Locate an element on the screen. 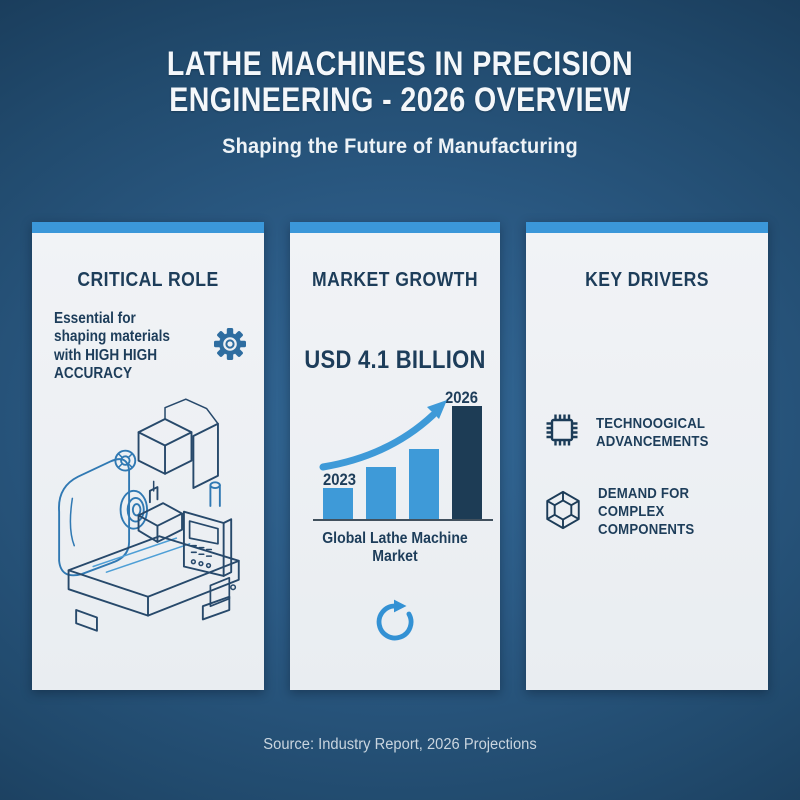  title-line-1: LATHE MACHINES IN PRECISION is located at coordinates (400, 64).